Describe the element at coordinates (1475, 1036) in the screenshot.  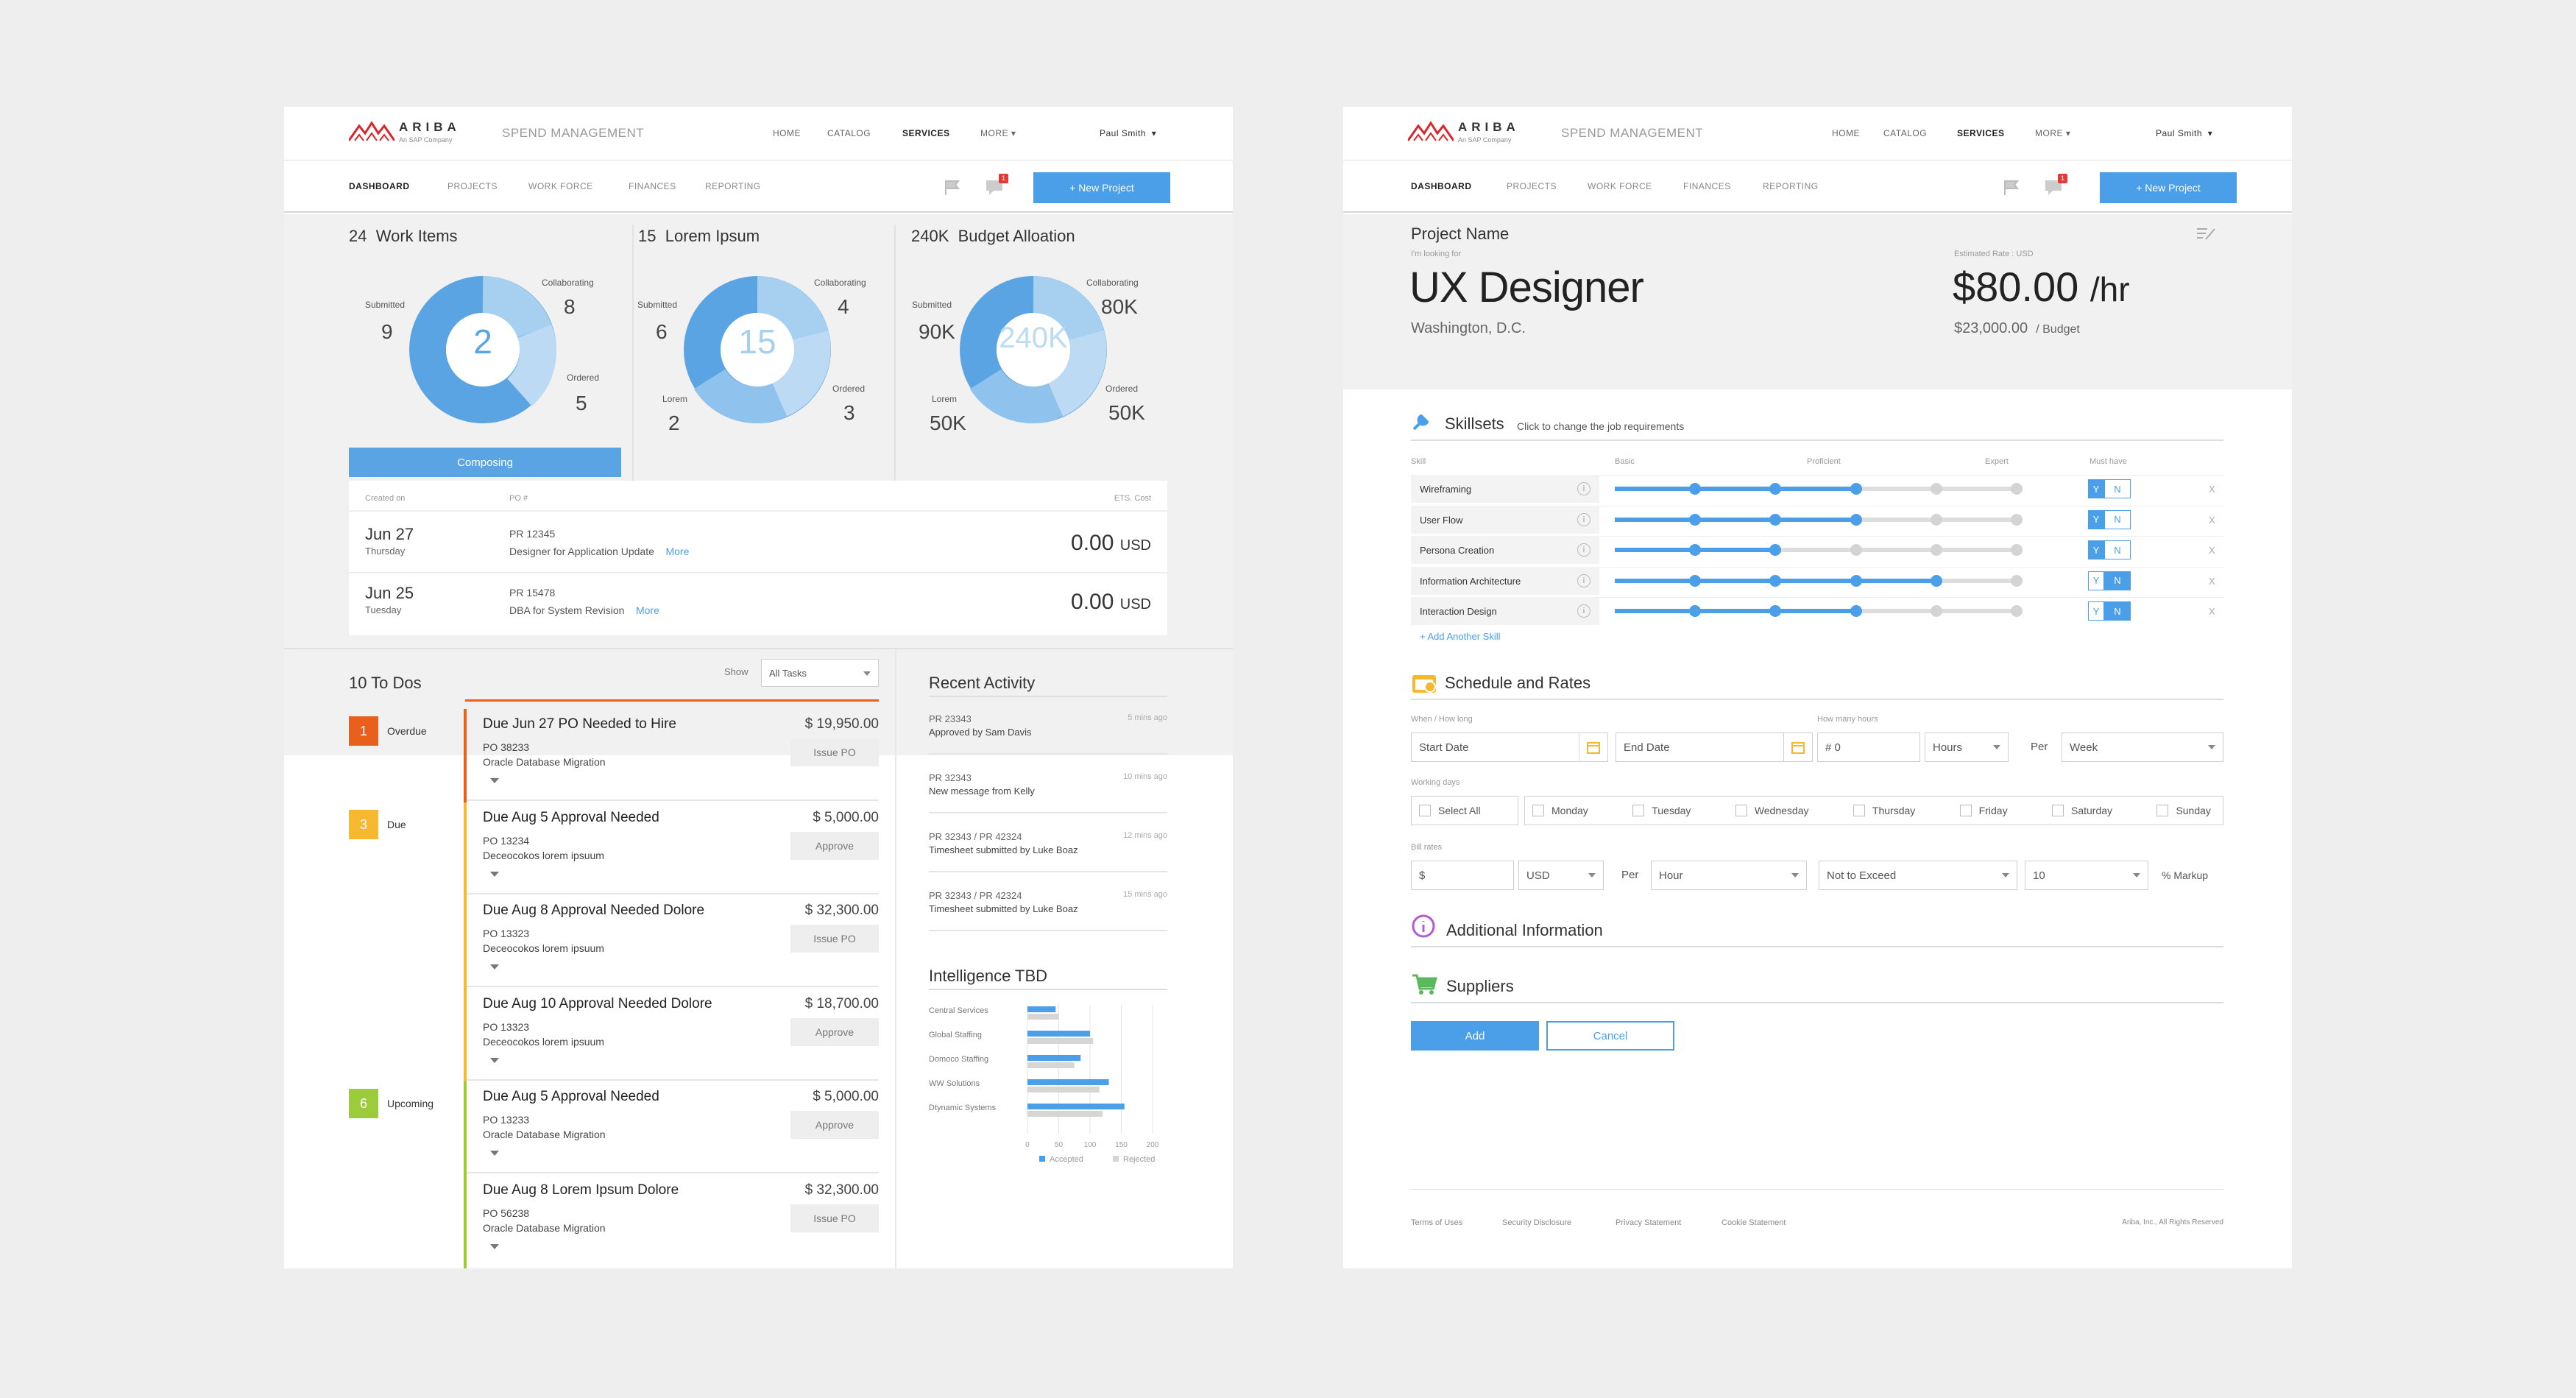
I see `add-button: Add` at that location.